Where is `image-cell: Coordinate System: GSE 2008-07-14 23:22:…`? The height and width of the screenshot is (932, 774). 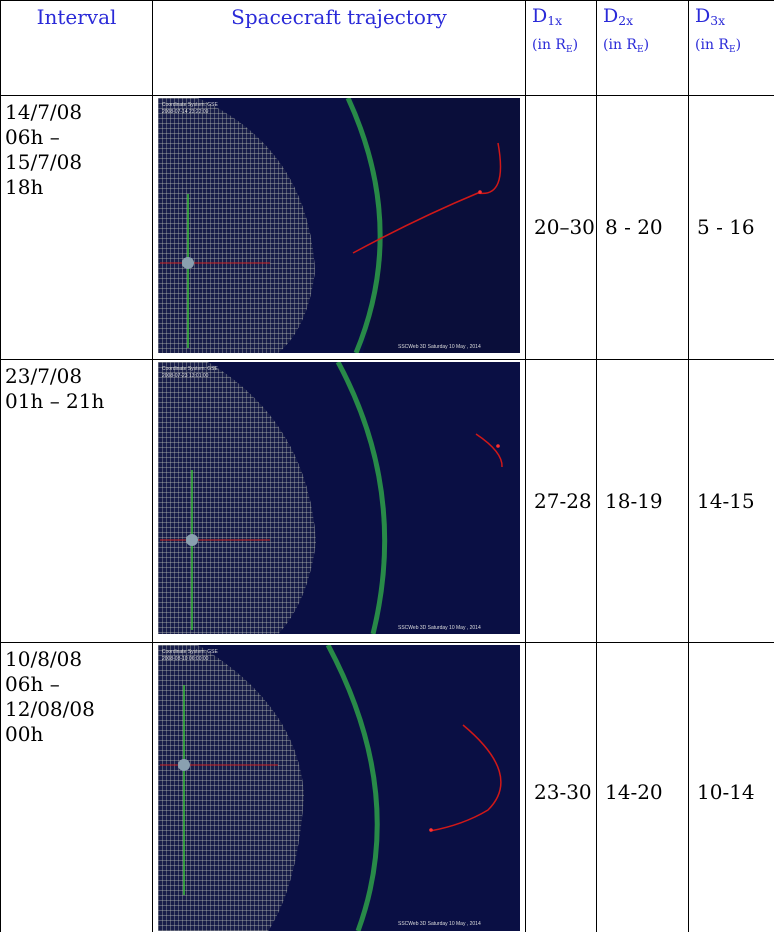
image-cell: Coordinate System: GSE 2008-07-14 23:22:… is located at coordinates (339, 227).